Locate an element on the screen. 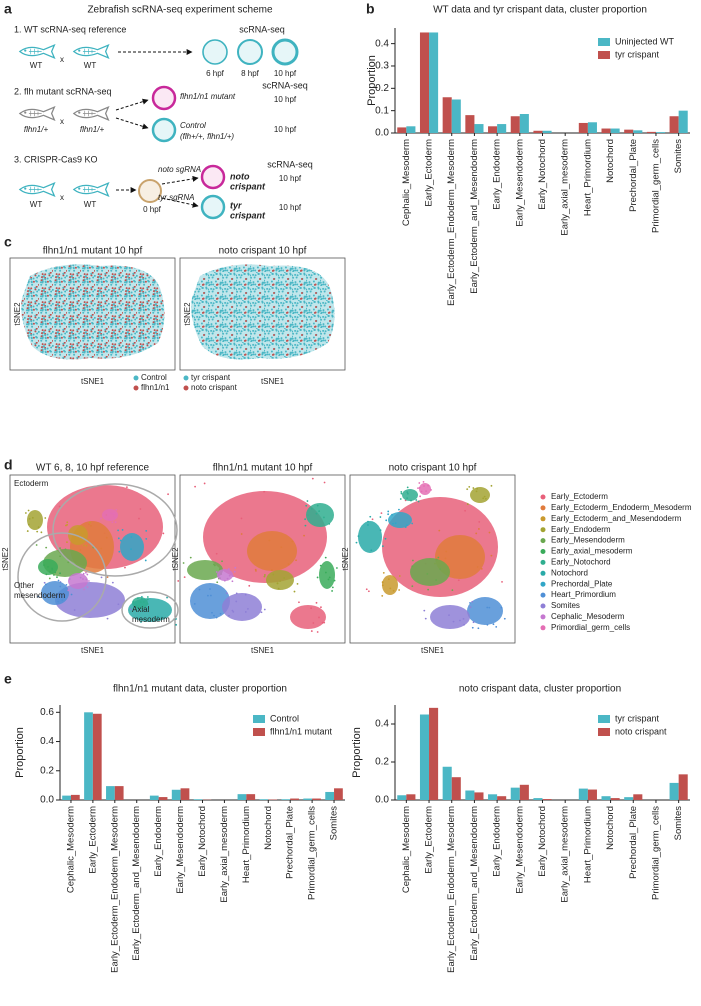  arrow is located at coordinates (180, 202).